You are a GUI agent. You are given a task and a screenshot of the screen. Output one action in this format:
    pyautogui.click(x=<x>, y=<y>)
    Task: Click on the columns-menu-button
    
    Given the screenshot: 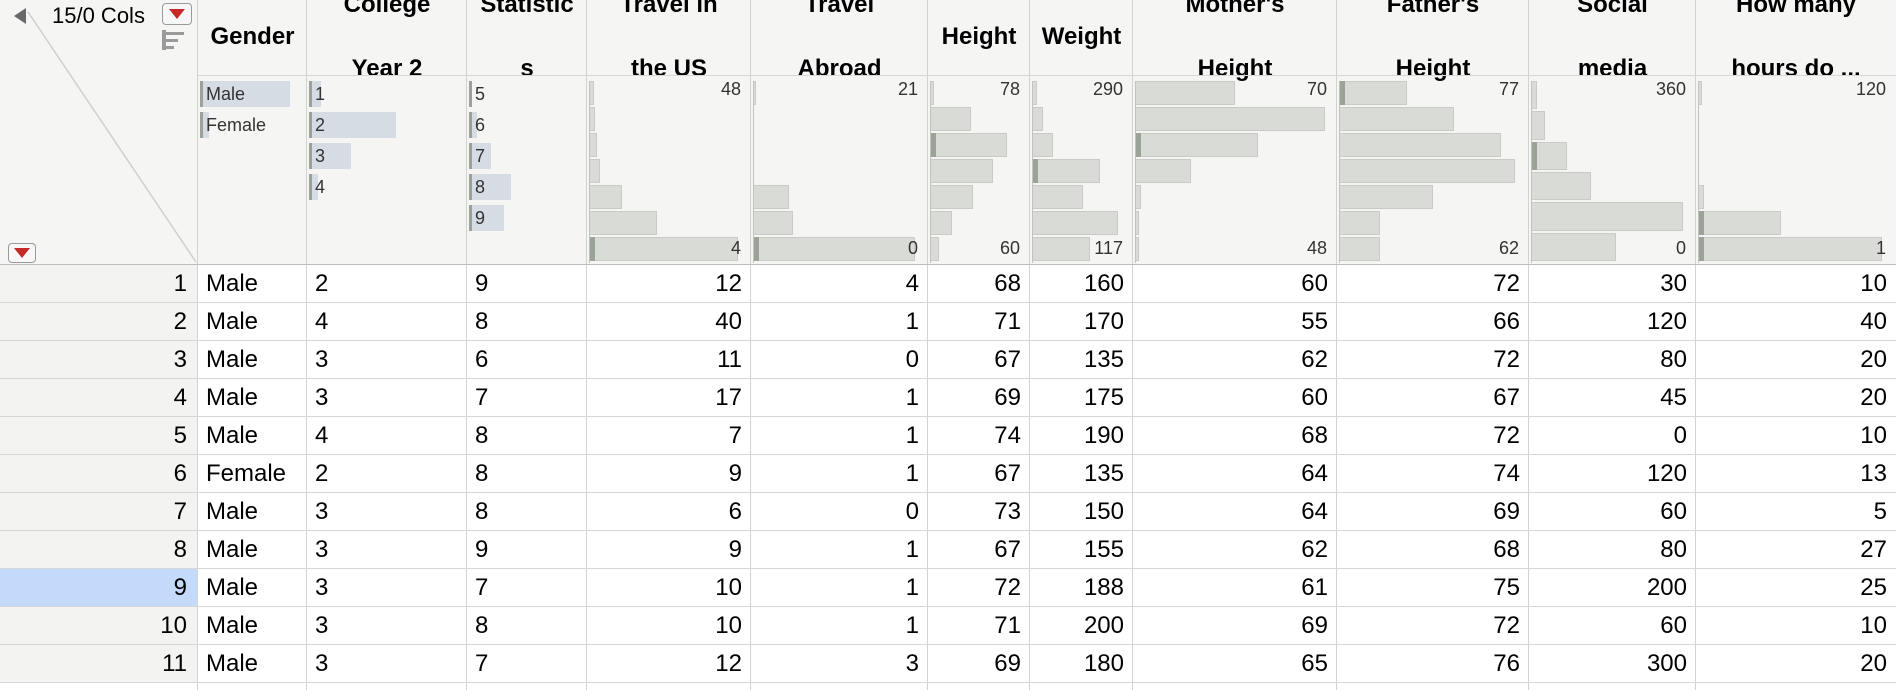 What is the action you would take?
    pyautogui.click(x=177, y=14)
    